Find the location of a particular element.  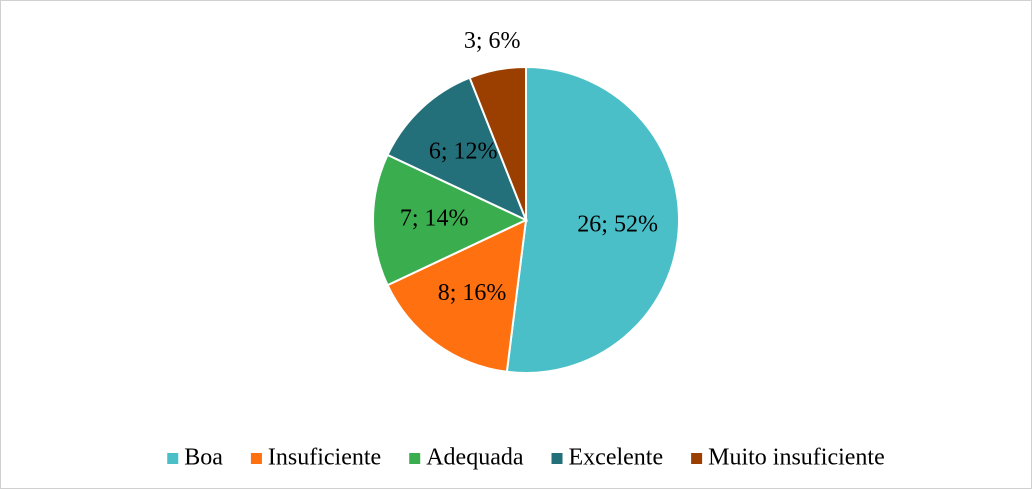

legend-label: Boa is located at coordinates (203, 458).